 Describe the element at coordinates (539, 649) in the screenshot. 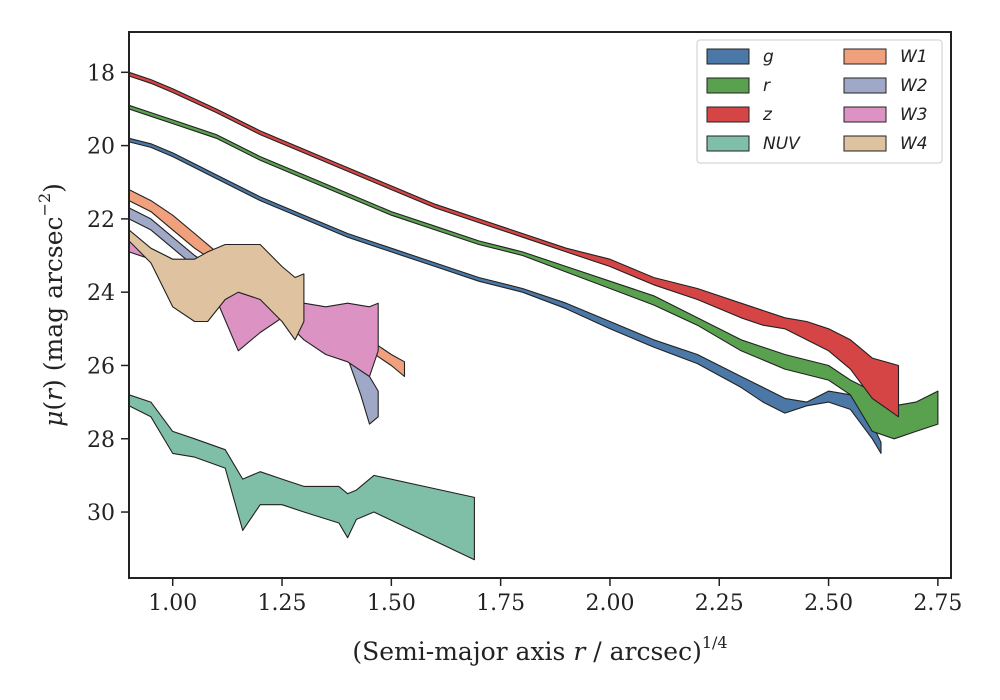

I see `x-axis-label: (Semi-major axis r / arcsec)1/4` at that location.